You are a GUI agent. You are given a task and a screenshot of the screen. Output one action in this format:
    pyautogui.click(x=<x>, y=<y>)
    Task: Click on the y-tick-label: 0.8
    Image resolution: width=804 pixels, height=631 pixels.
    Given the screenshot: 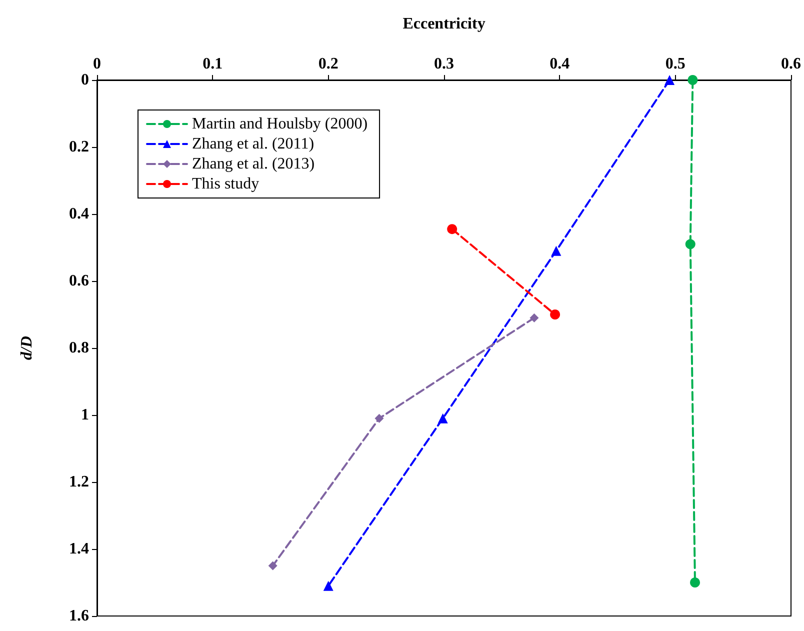 What is the action you would take?
    pyautogui.click(x=79, y=348)
    